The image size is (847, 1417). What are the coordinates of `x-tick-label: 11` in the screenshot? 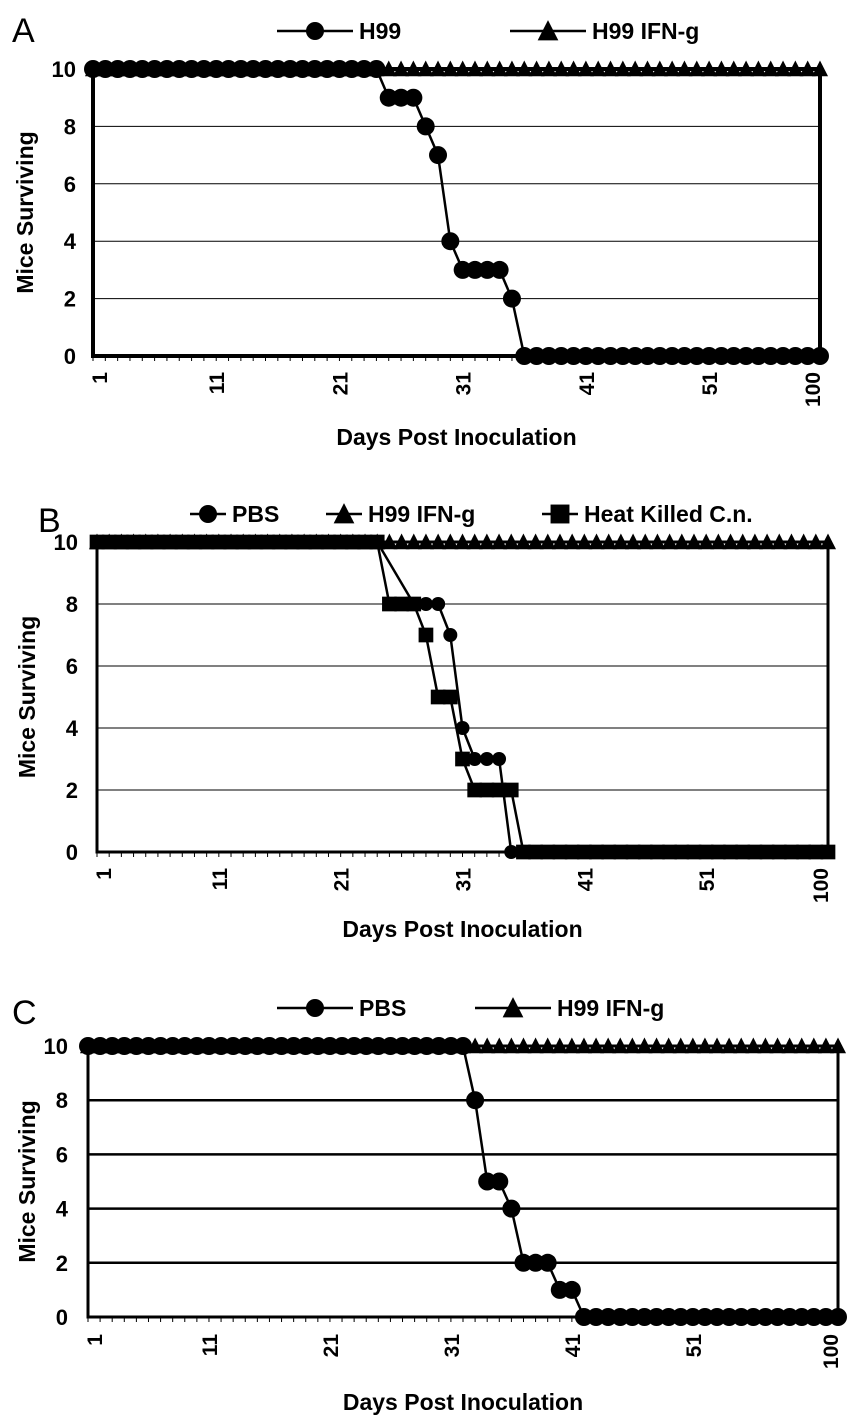 It's located at (220, 879).